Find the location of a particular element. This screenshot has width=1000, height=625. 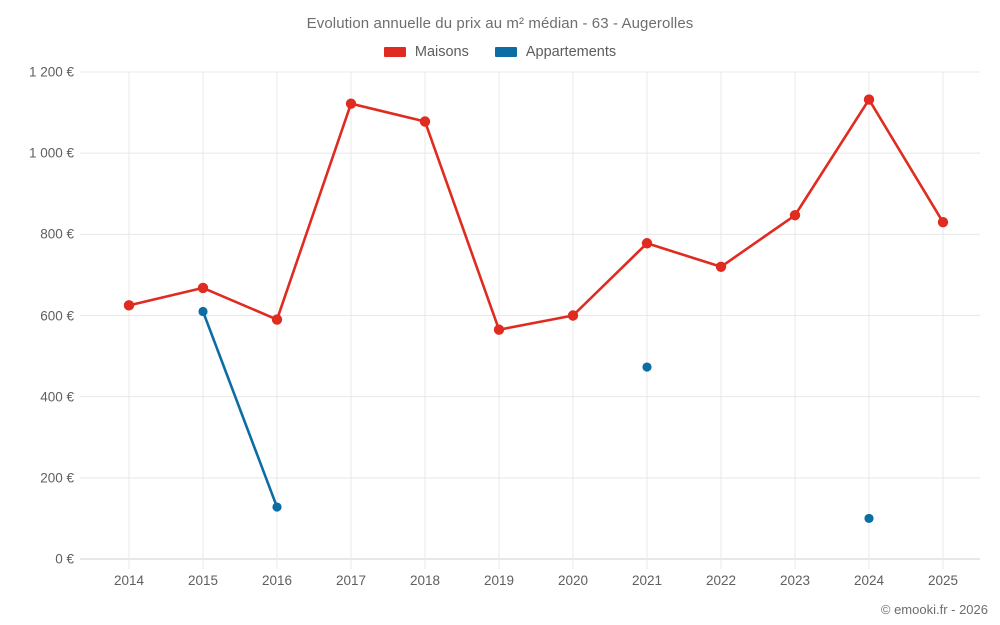

data-point: Maisons 2018 : 1078 € is located at coordinates (425, 121).